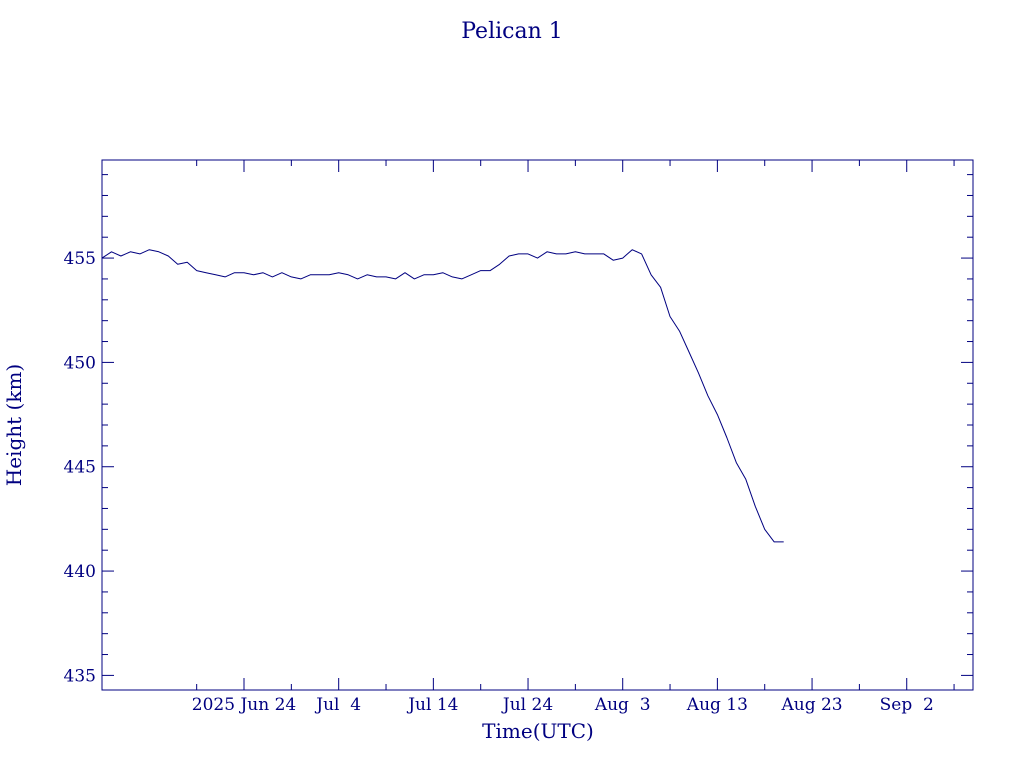 The height and width of the screenshot is (768, 1024). Describe the element at coordinates (527, 705) in the screenshot. I see `x-tick-label: Jul 24` at that location.